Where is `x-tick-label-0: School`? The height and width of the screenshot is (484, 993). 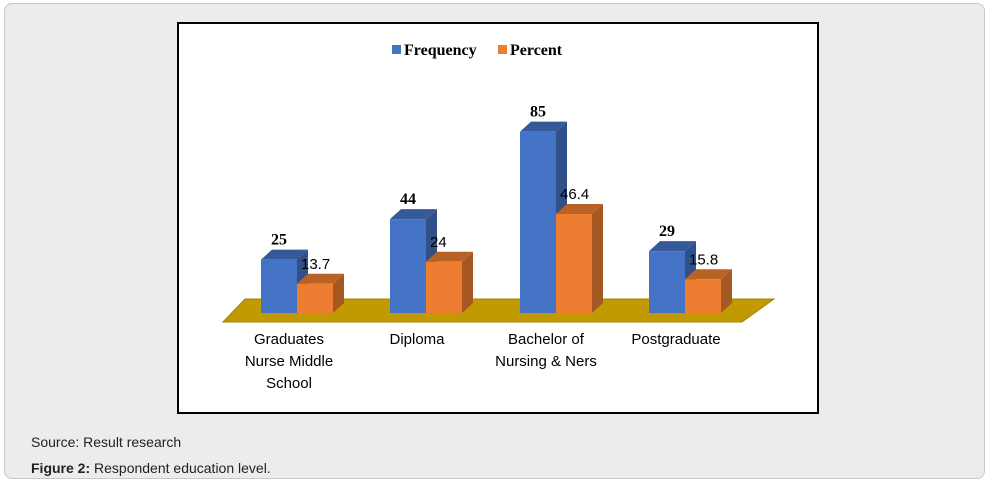 x-tick-label-0: School is located at coordinates (289, 383).